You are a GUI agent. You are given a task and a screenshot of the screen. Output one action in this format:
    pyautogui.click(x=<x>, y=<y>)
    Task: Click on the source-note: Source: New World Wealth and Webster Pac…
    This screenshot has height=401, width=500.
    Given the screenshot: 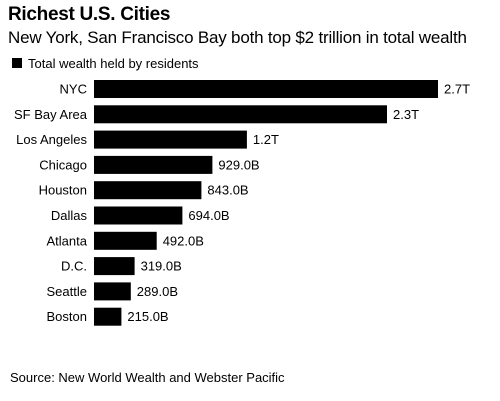 What is the action you would take?
    pyautogui.click(x=147, y=377)
    